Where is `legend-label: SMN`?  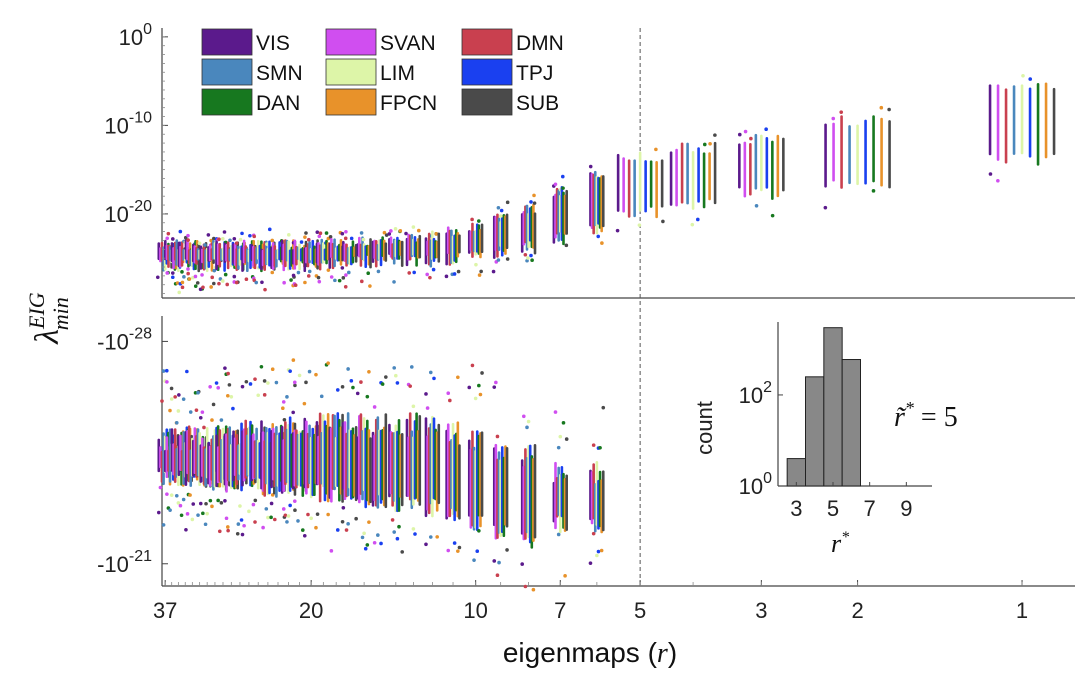 legend-label: SMN is located at coordinates (279, 73).